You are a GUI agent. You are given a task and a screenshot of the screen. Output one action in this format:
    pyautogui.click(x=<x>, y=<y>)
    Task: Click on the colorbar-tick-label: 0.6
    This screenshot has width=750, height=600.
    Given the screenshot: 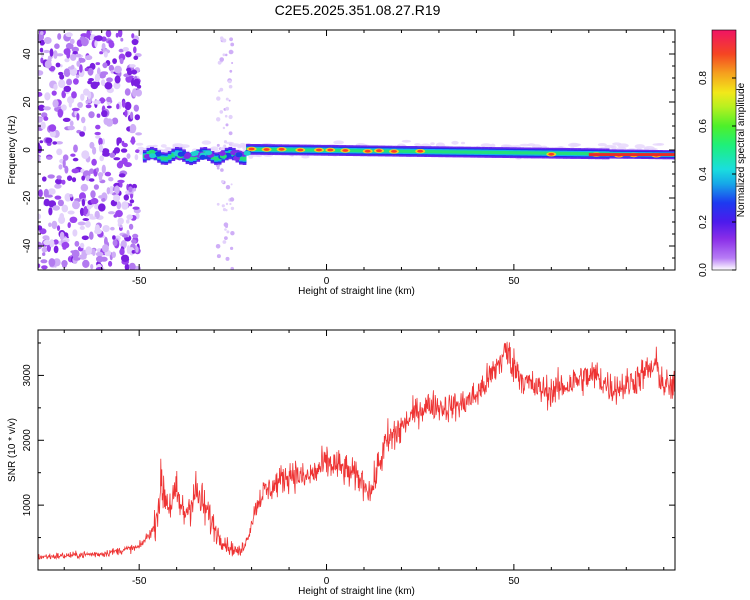 What is the action you would take?
    pyautogui.click(x=703, y=126)
    